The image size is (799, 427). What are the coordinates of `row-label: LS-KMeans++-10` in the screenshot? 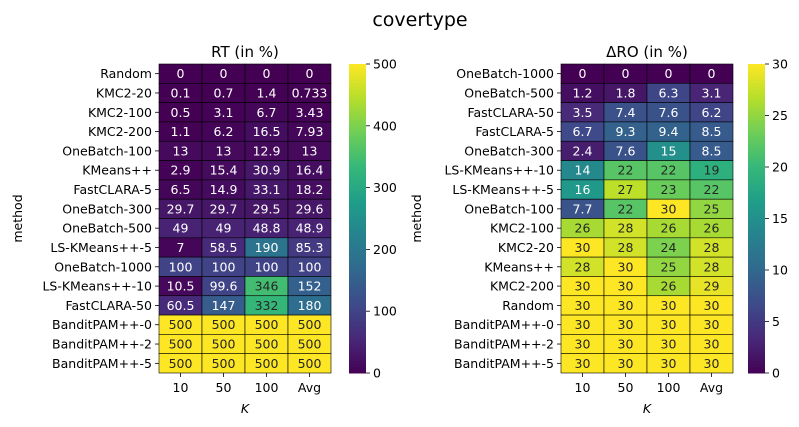 It's located at (97, 286).